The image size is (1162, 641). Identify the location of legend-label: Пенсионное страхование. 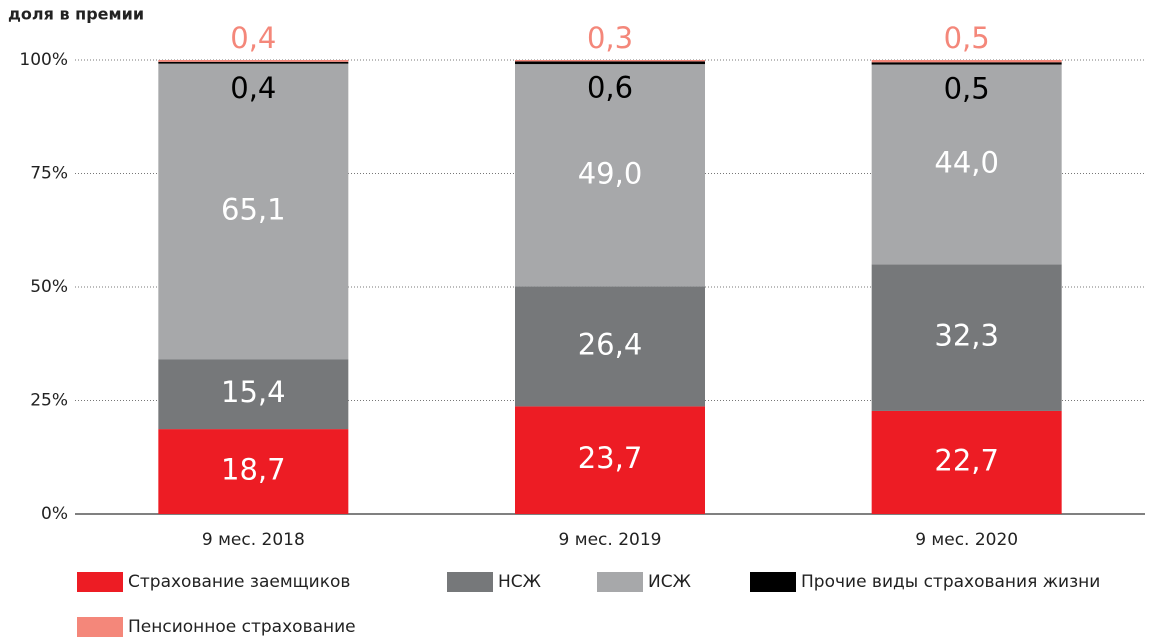
(242, 627).